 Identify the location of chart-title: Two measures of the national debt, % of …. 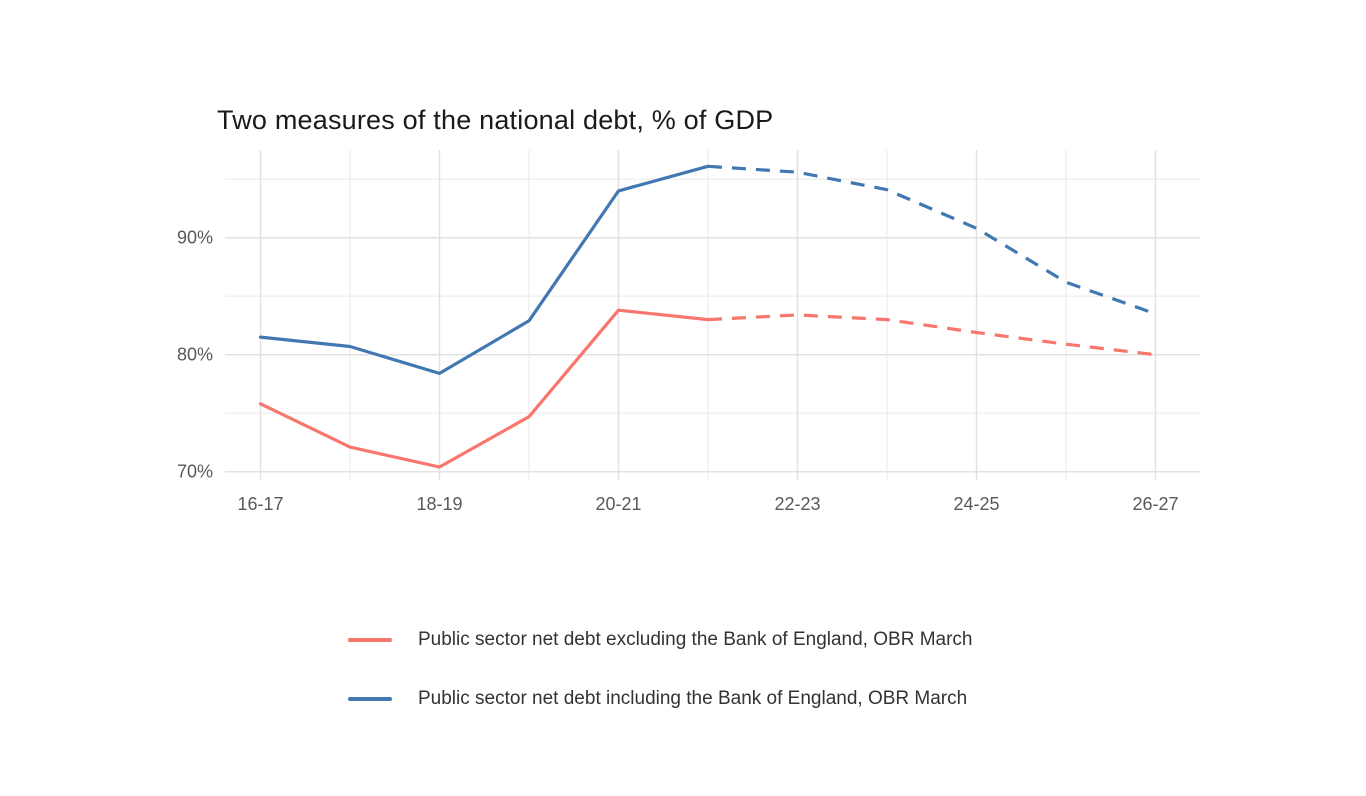
(495, 120).